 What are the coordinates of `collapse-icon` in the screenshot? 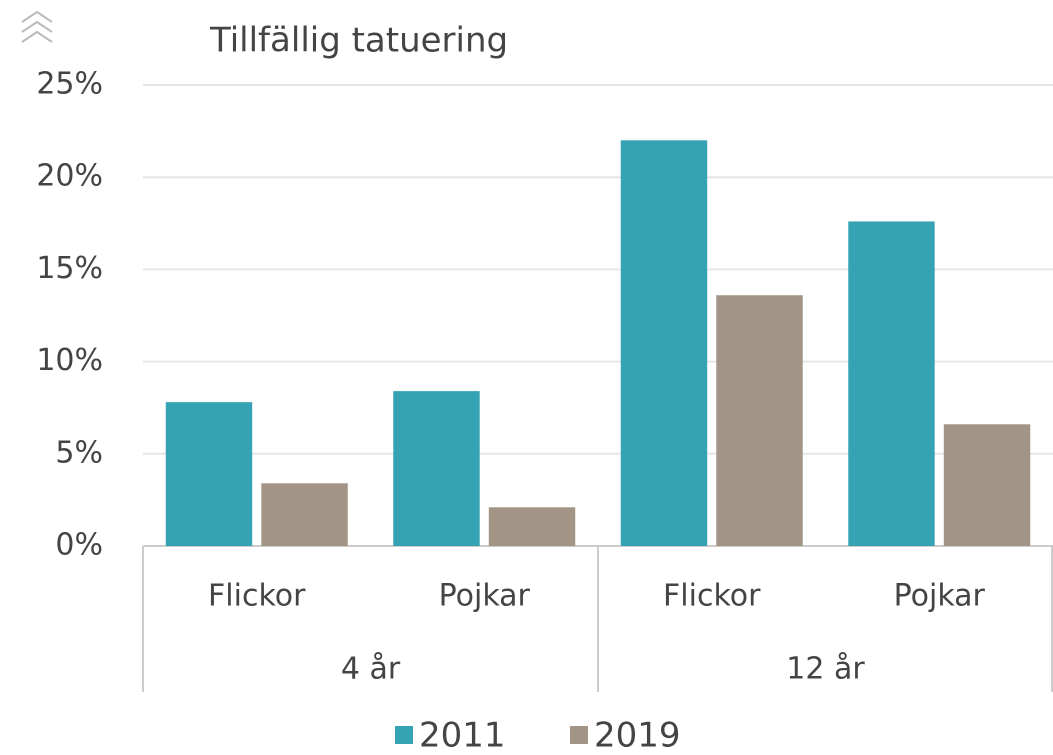 It's located at (37, 26).